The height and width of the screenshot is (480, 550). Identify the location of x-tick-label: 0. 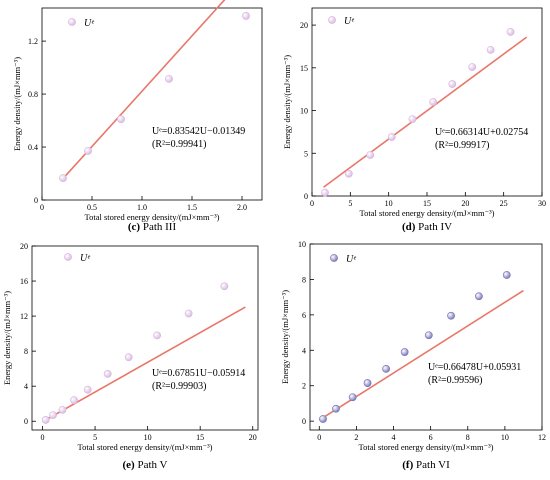
(312, 203).